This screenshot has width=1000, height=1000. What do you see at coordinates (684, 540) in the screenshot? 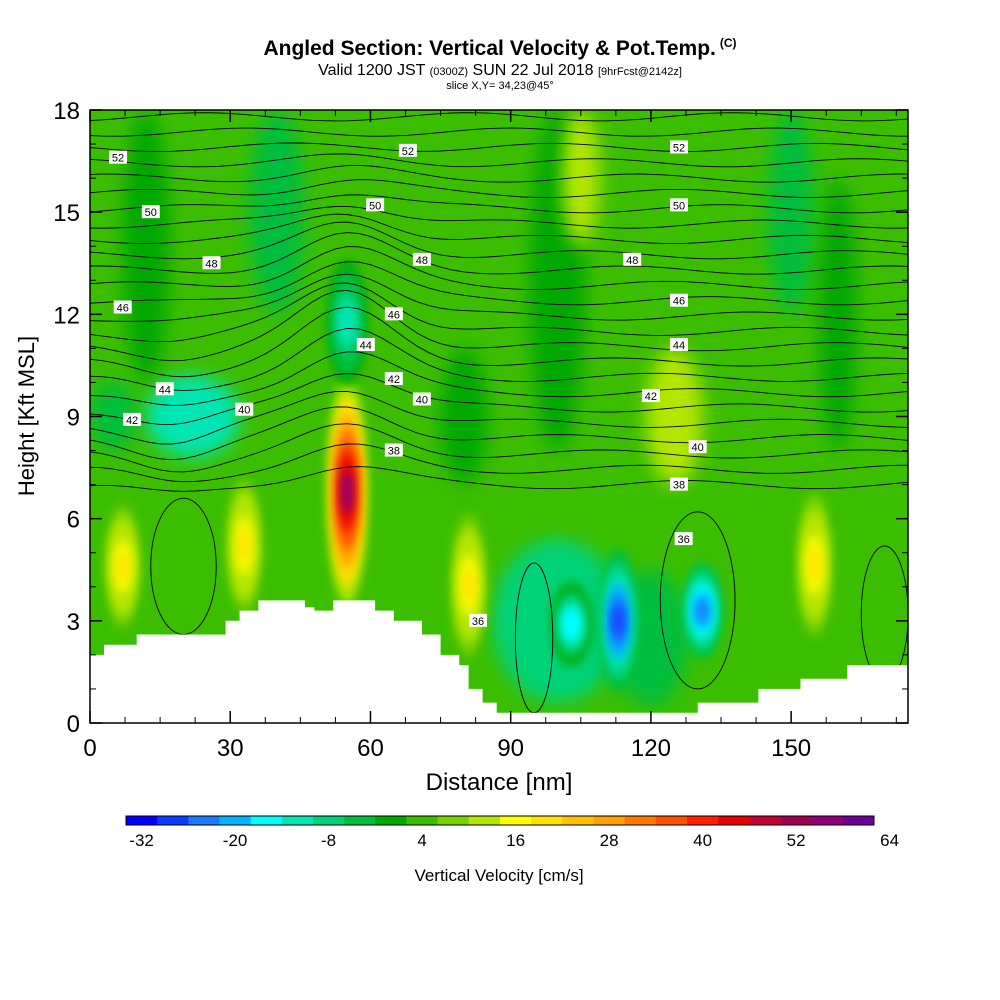
I see `contour-label-text: 36` at bounding box center [684, 540].